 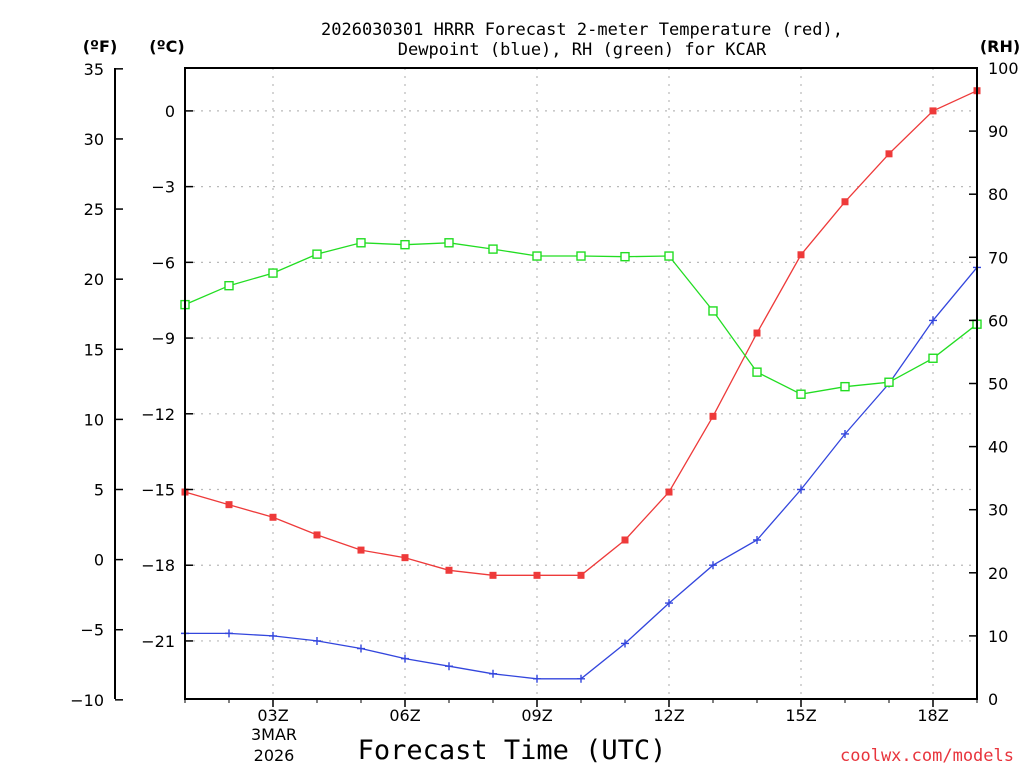 What do you see at coordinates (998, 320) in the screenshot?
I see `rh-tick-label: 60` at bounding box center [998, 320].